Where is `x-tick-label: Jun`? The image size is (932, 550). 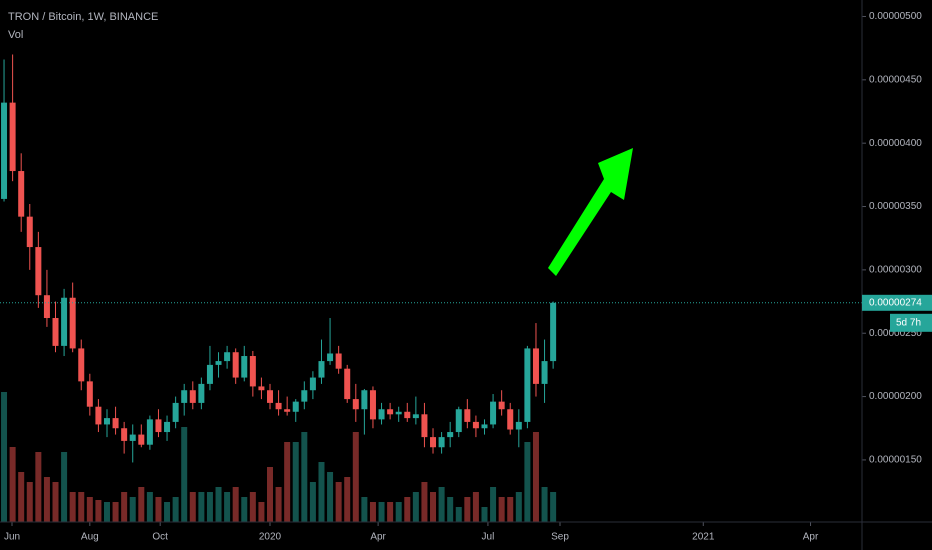 x-tick-label: Jun is located at coordinates (12, 537).